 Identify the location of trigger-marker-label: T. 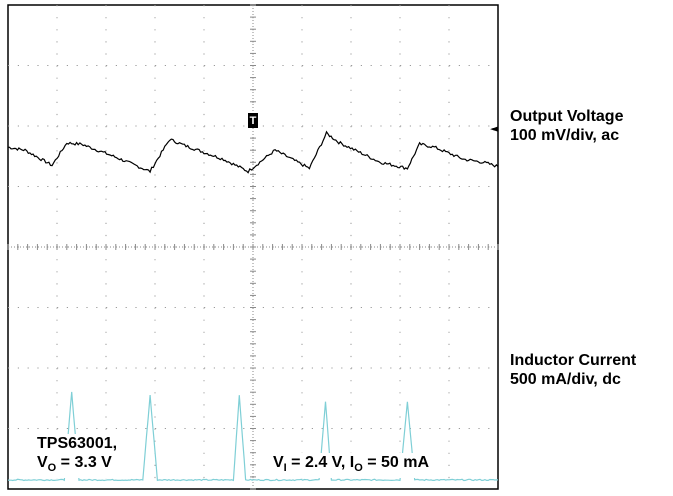
(253, 121).